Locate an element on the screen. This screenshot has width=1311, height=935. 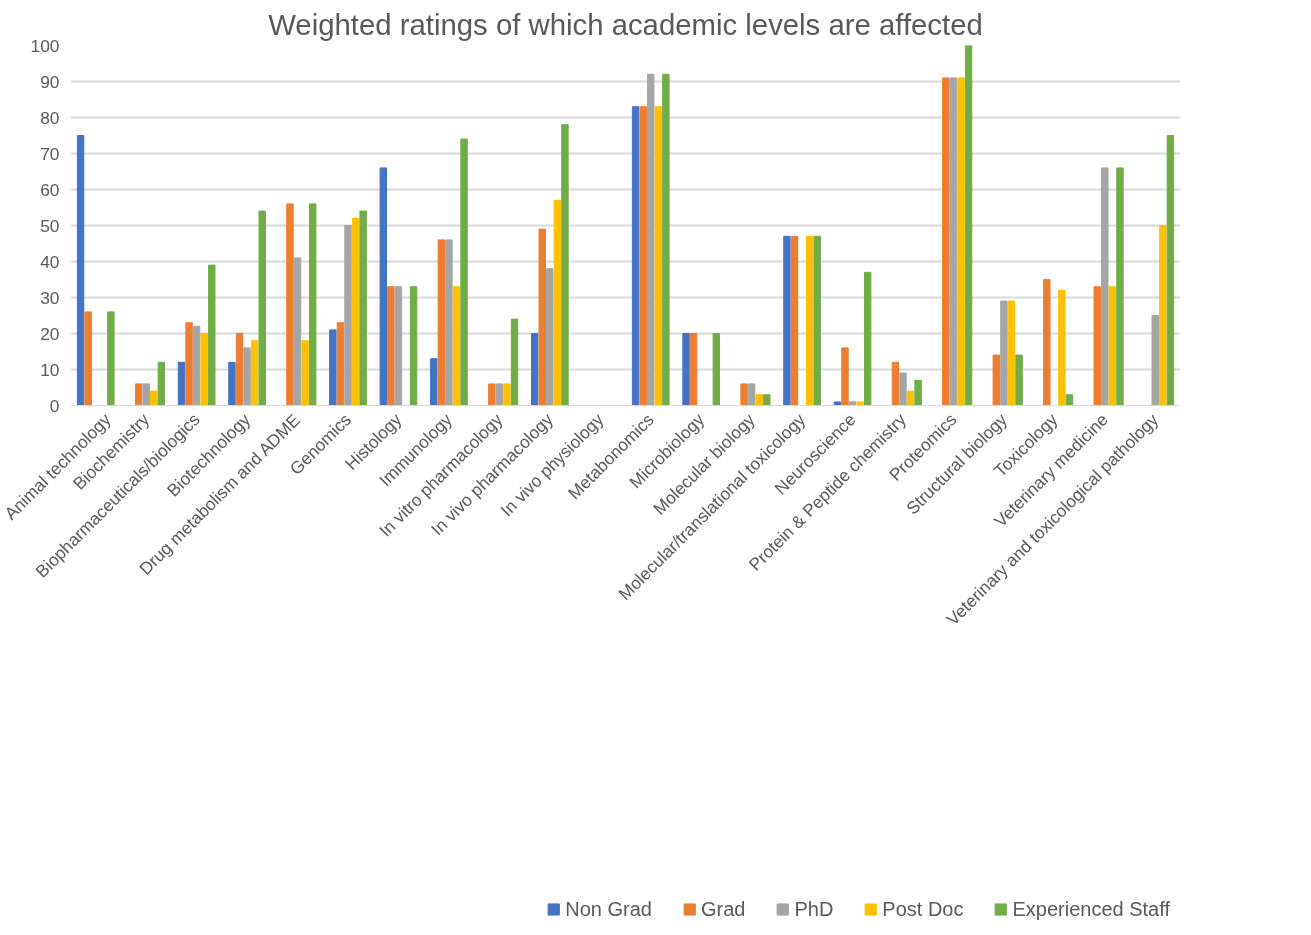
y-tick-label: 80 is located at coordinates (50, 117).